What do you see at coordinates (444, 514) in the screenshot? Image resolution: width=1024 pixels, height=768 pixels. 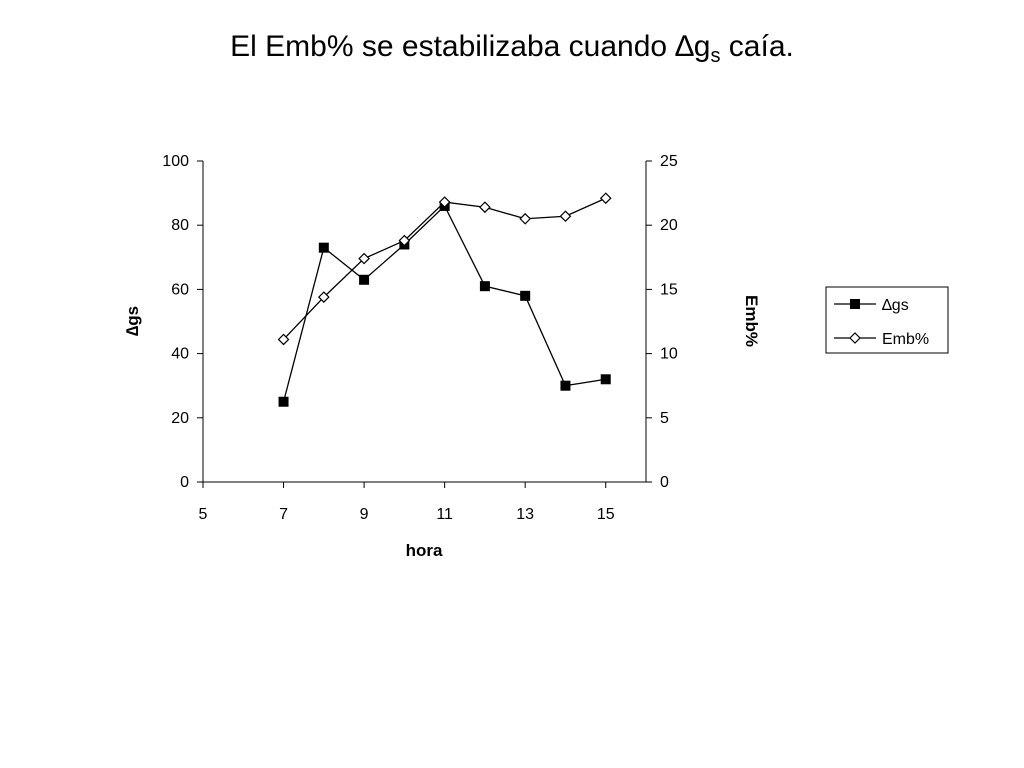 I see `x-tick-label: 11` at bounding box center [444, 514].